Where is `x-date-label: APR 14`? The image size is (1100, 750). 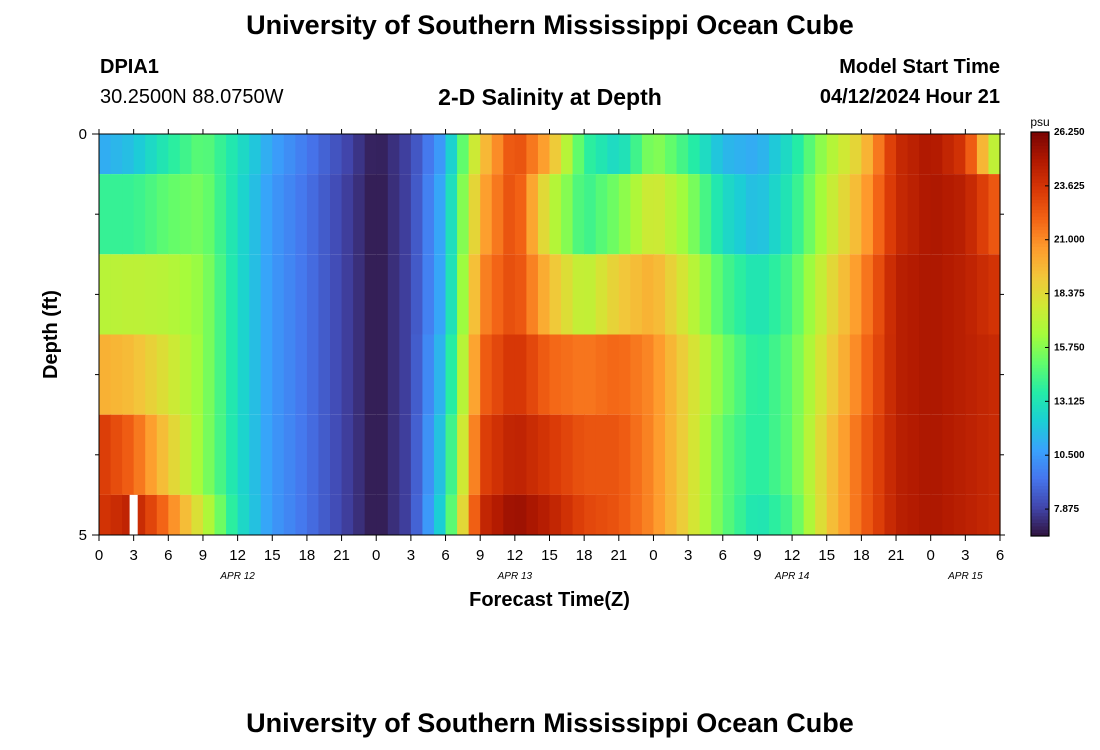
x-date-label: APR 14 is located at coordinates (792, 576).